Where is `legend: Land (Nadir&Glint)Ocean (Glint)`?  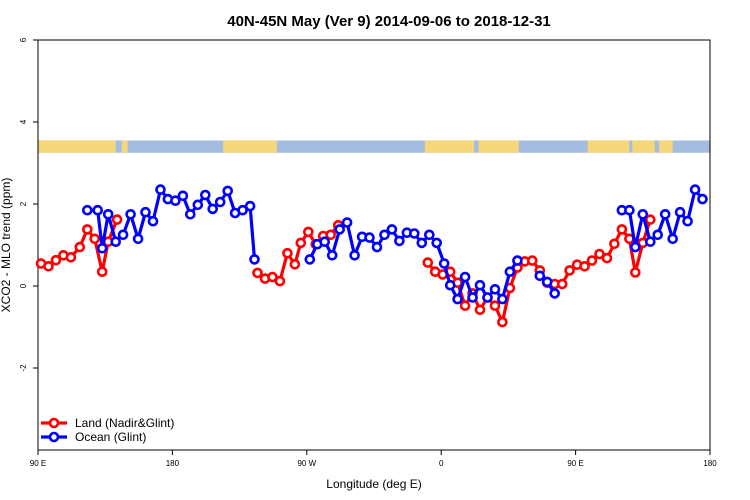
legend: Land (Nadir&Glint)Ocean (Glint) is located at coordinates (107, 430).